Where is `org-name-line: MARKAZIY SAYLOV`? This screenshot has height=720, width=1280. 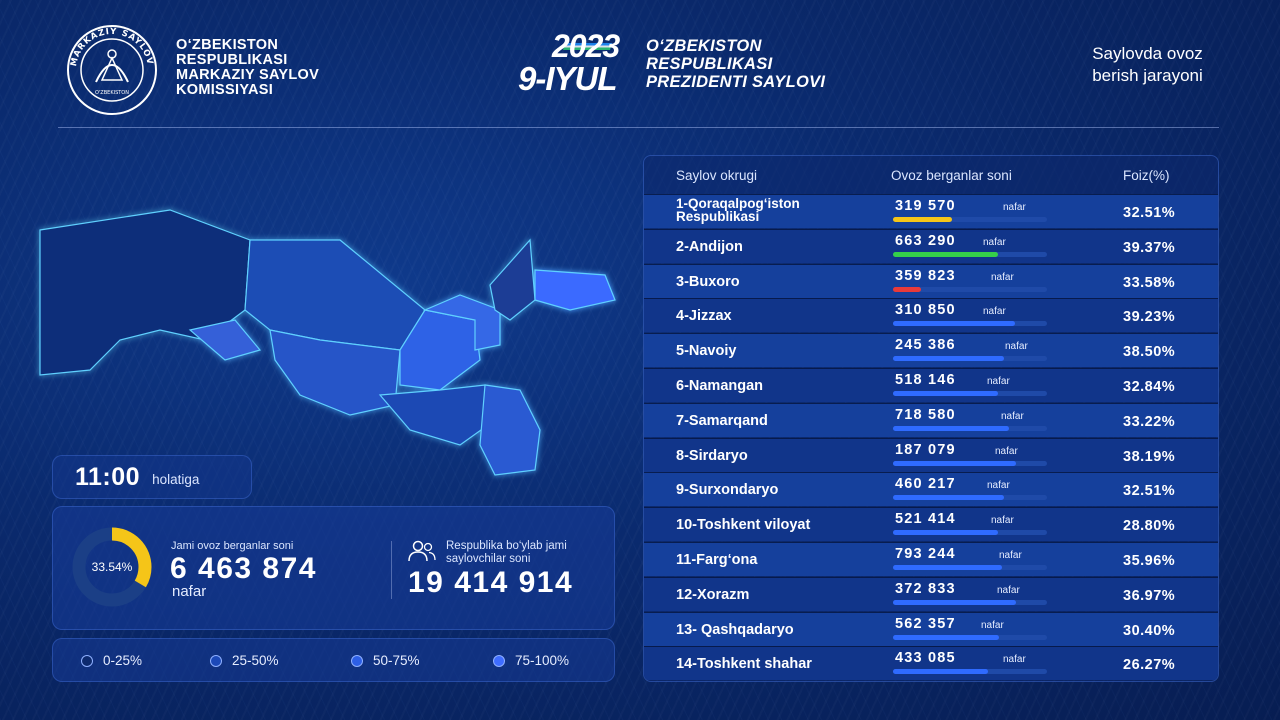
org-name-line: MARKAZIY SAYLOV is located at coordinates (248, 75).